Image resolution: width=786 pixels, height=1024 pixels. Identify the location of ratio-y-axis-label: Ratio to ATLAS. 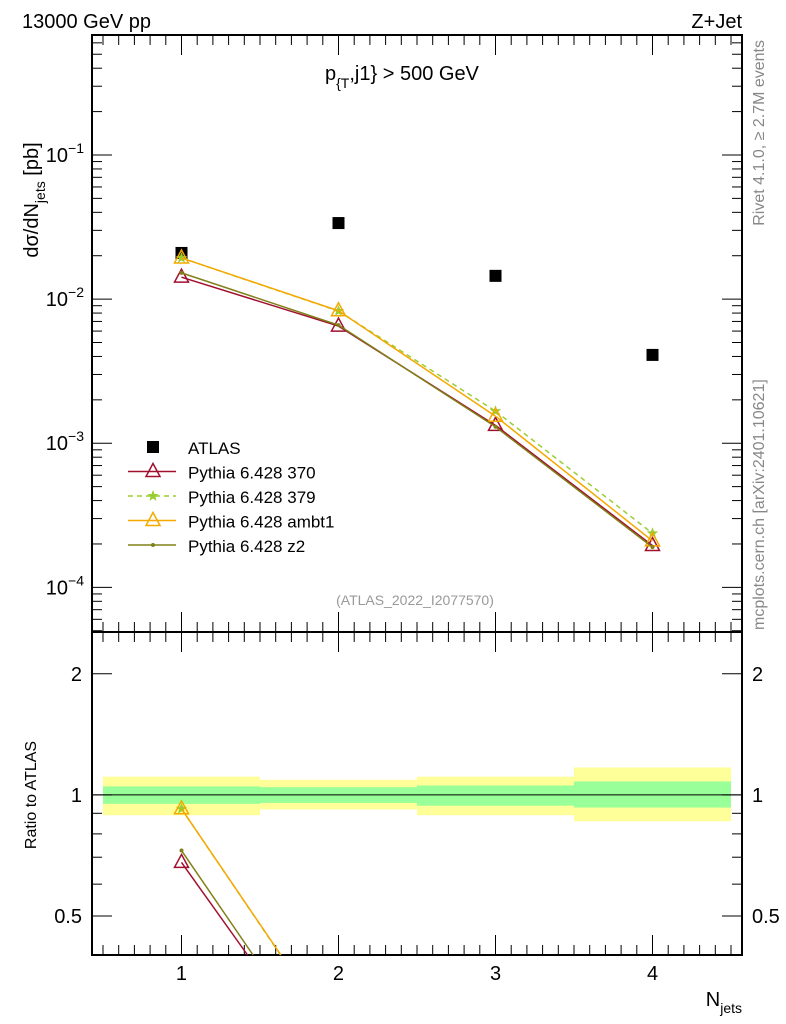
(31, 795).